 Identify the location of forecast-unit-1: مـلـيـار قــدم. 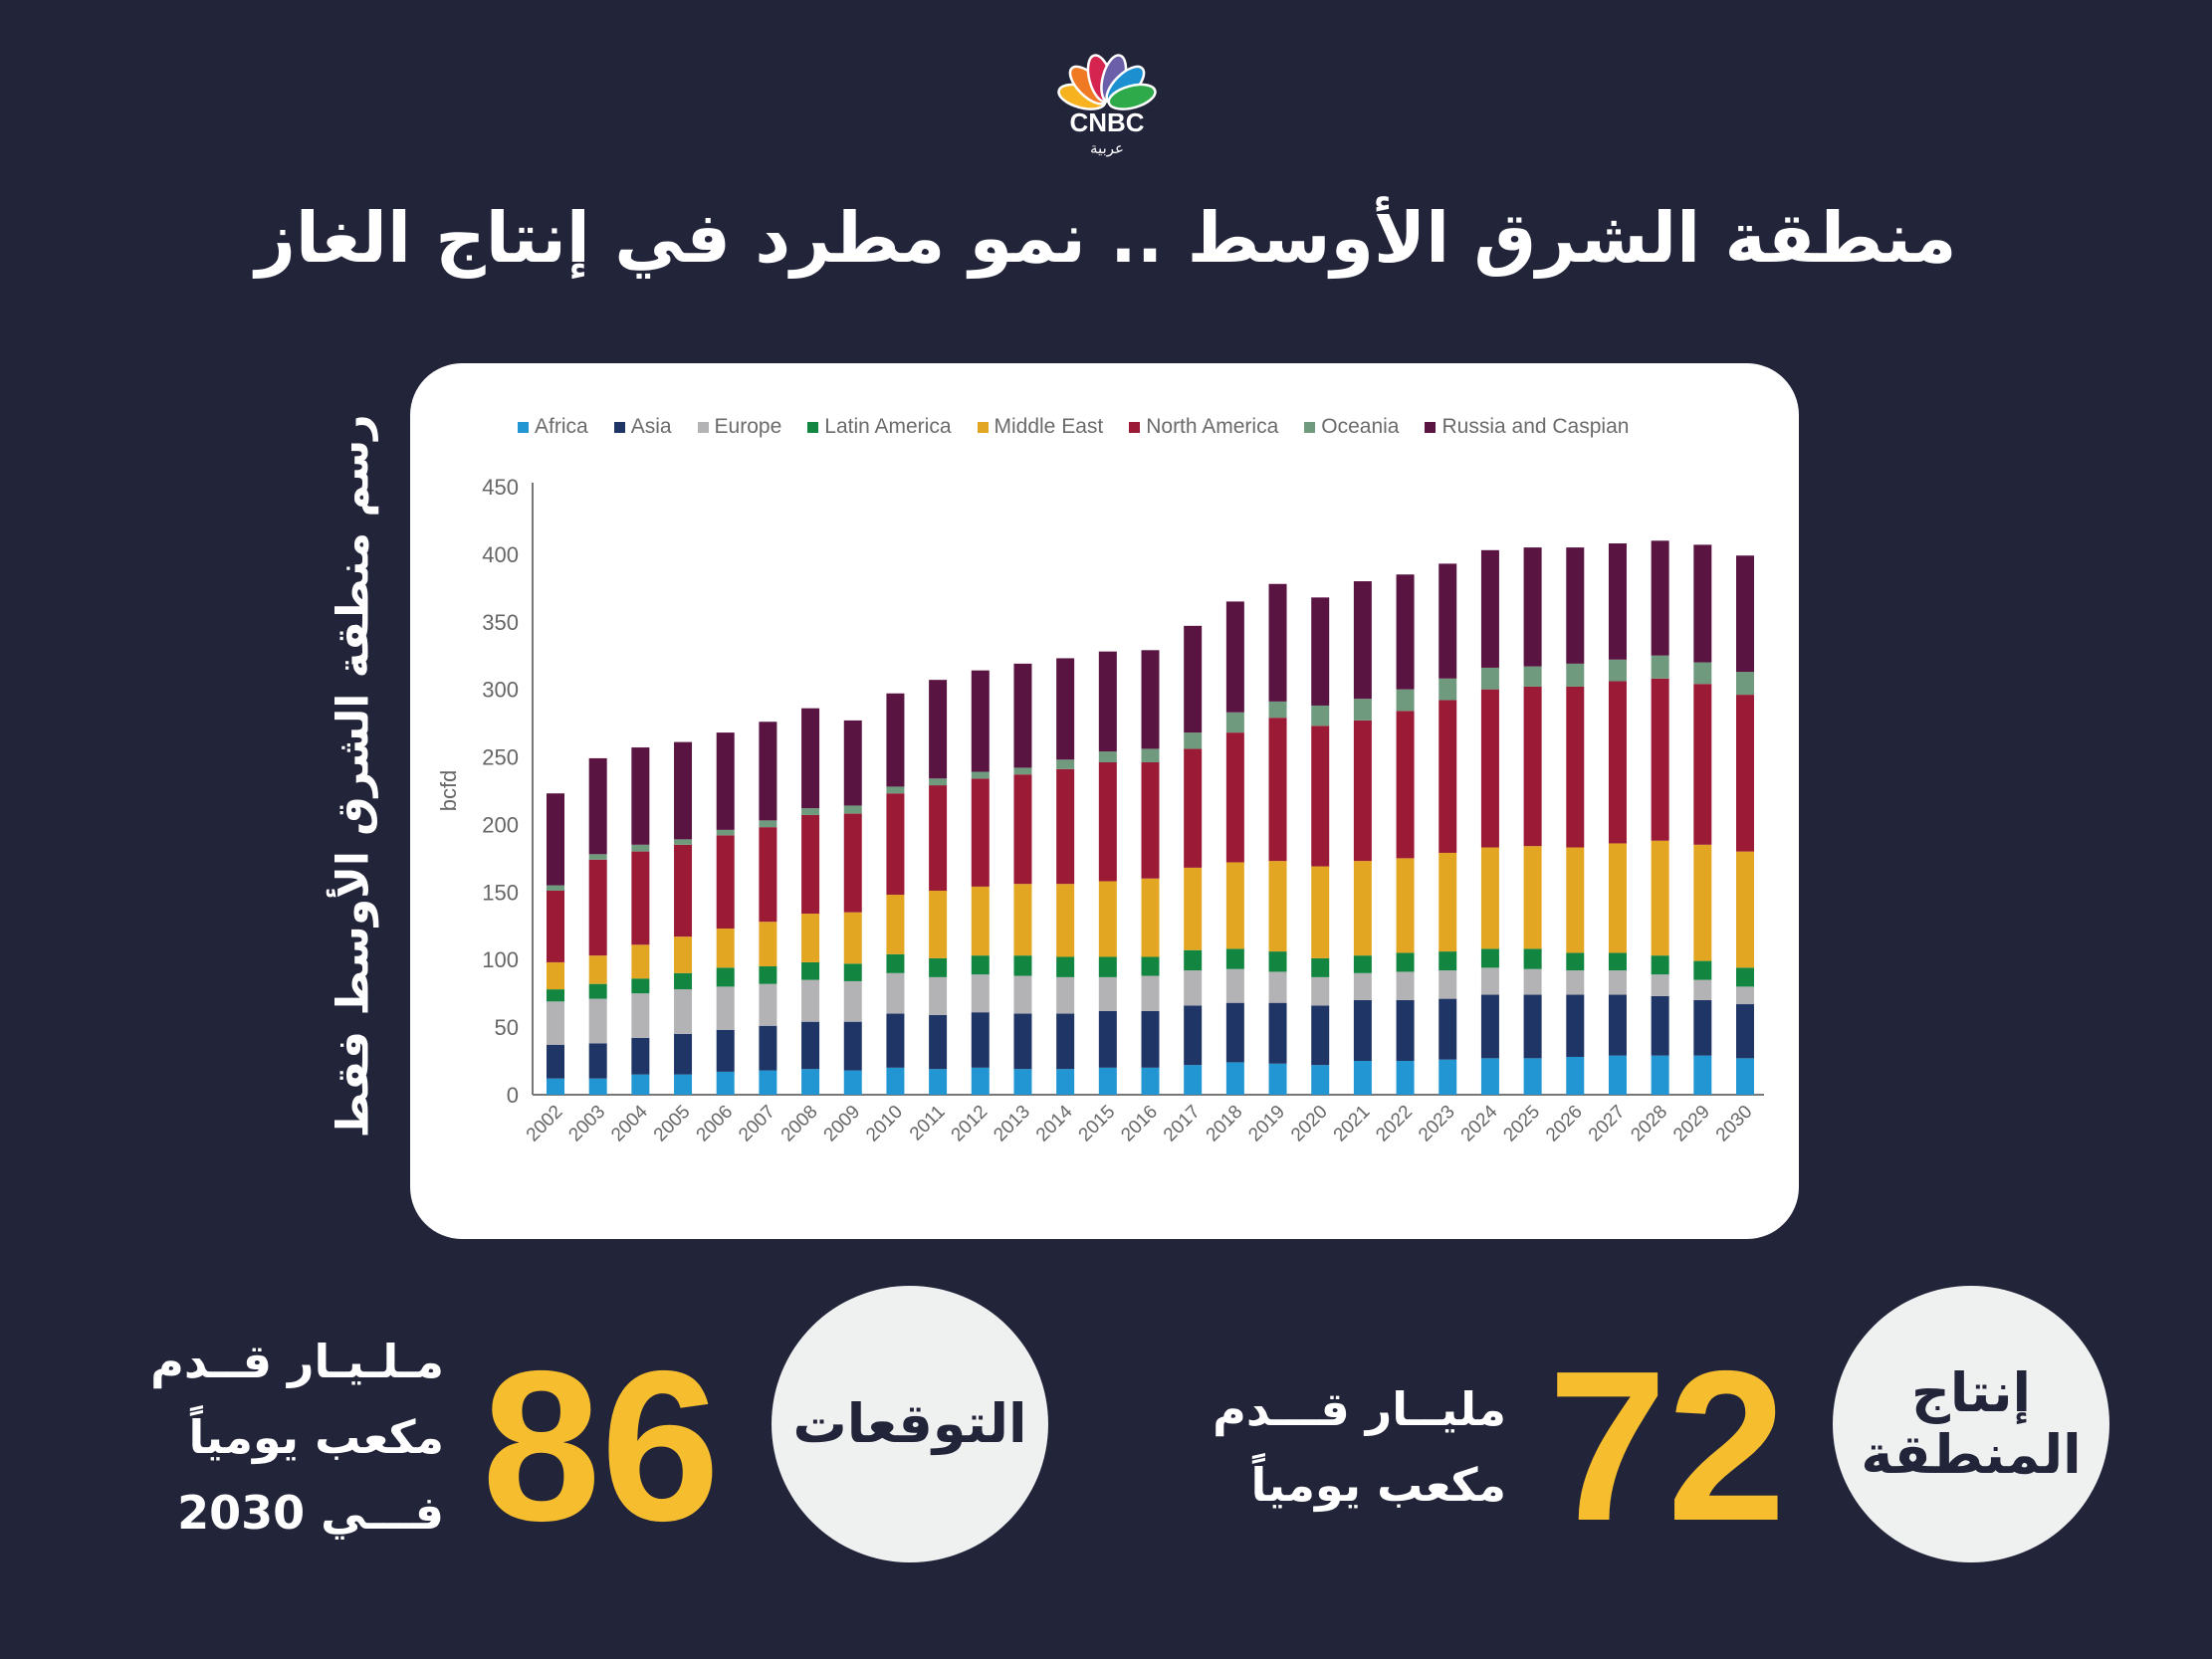
(297, 1361).